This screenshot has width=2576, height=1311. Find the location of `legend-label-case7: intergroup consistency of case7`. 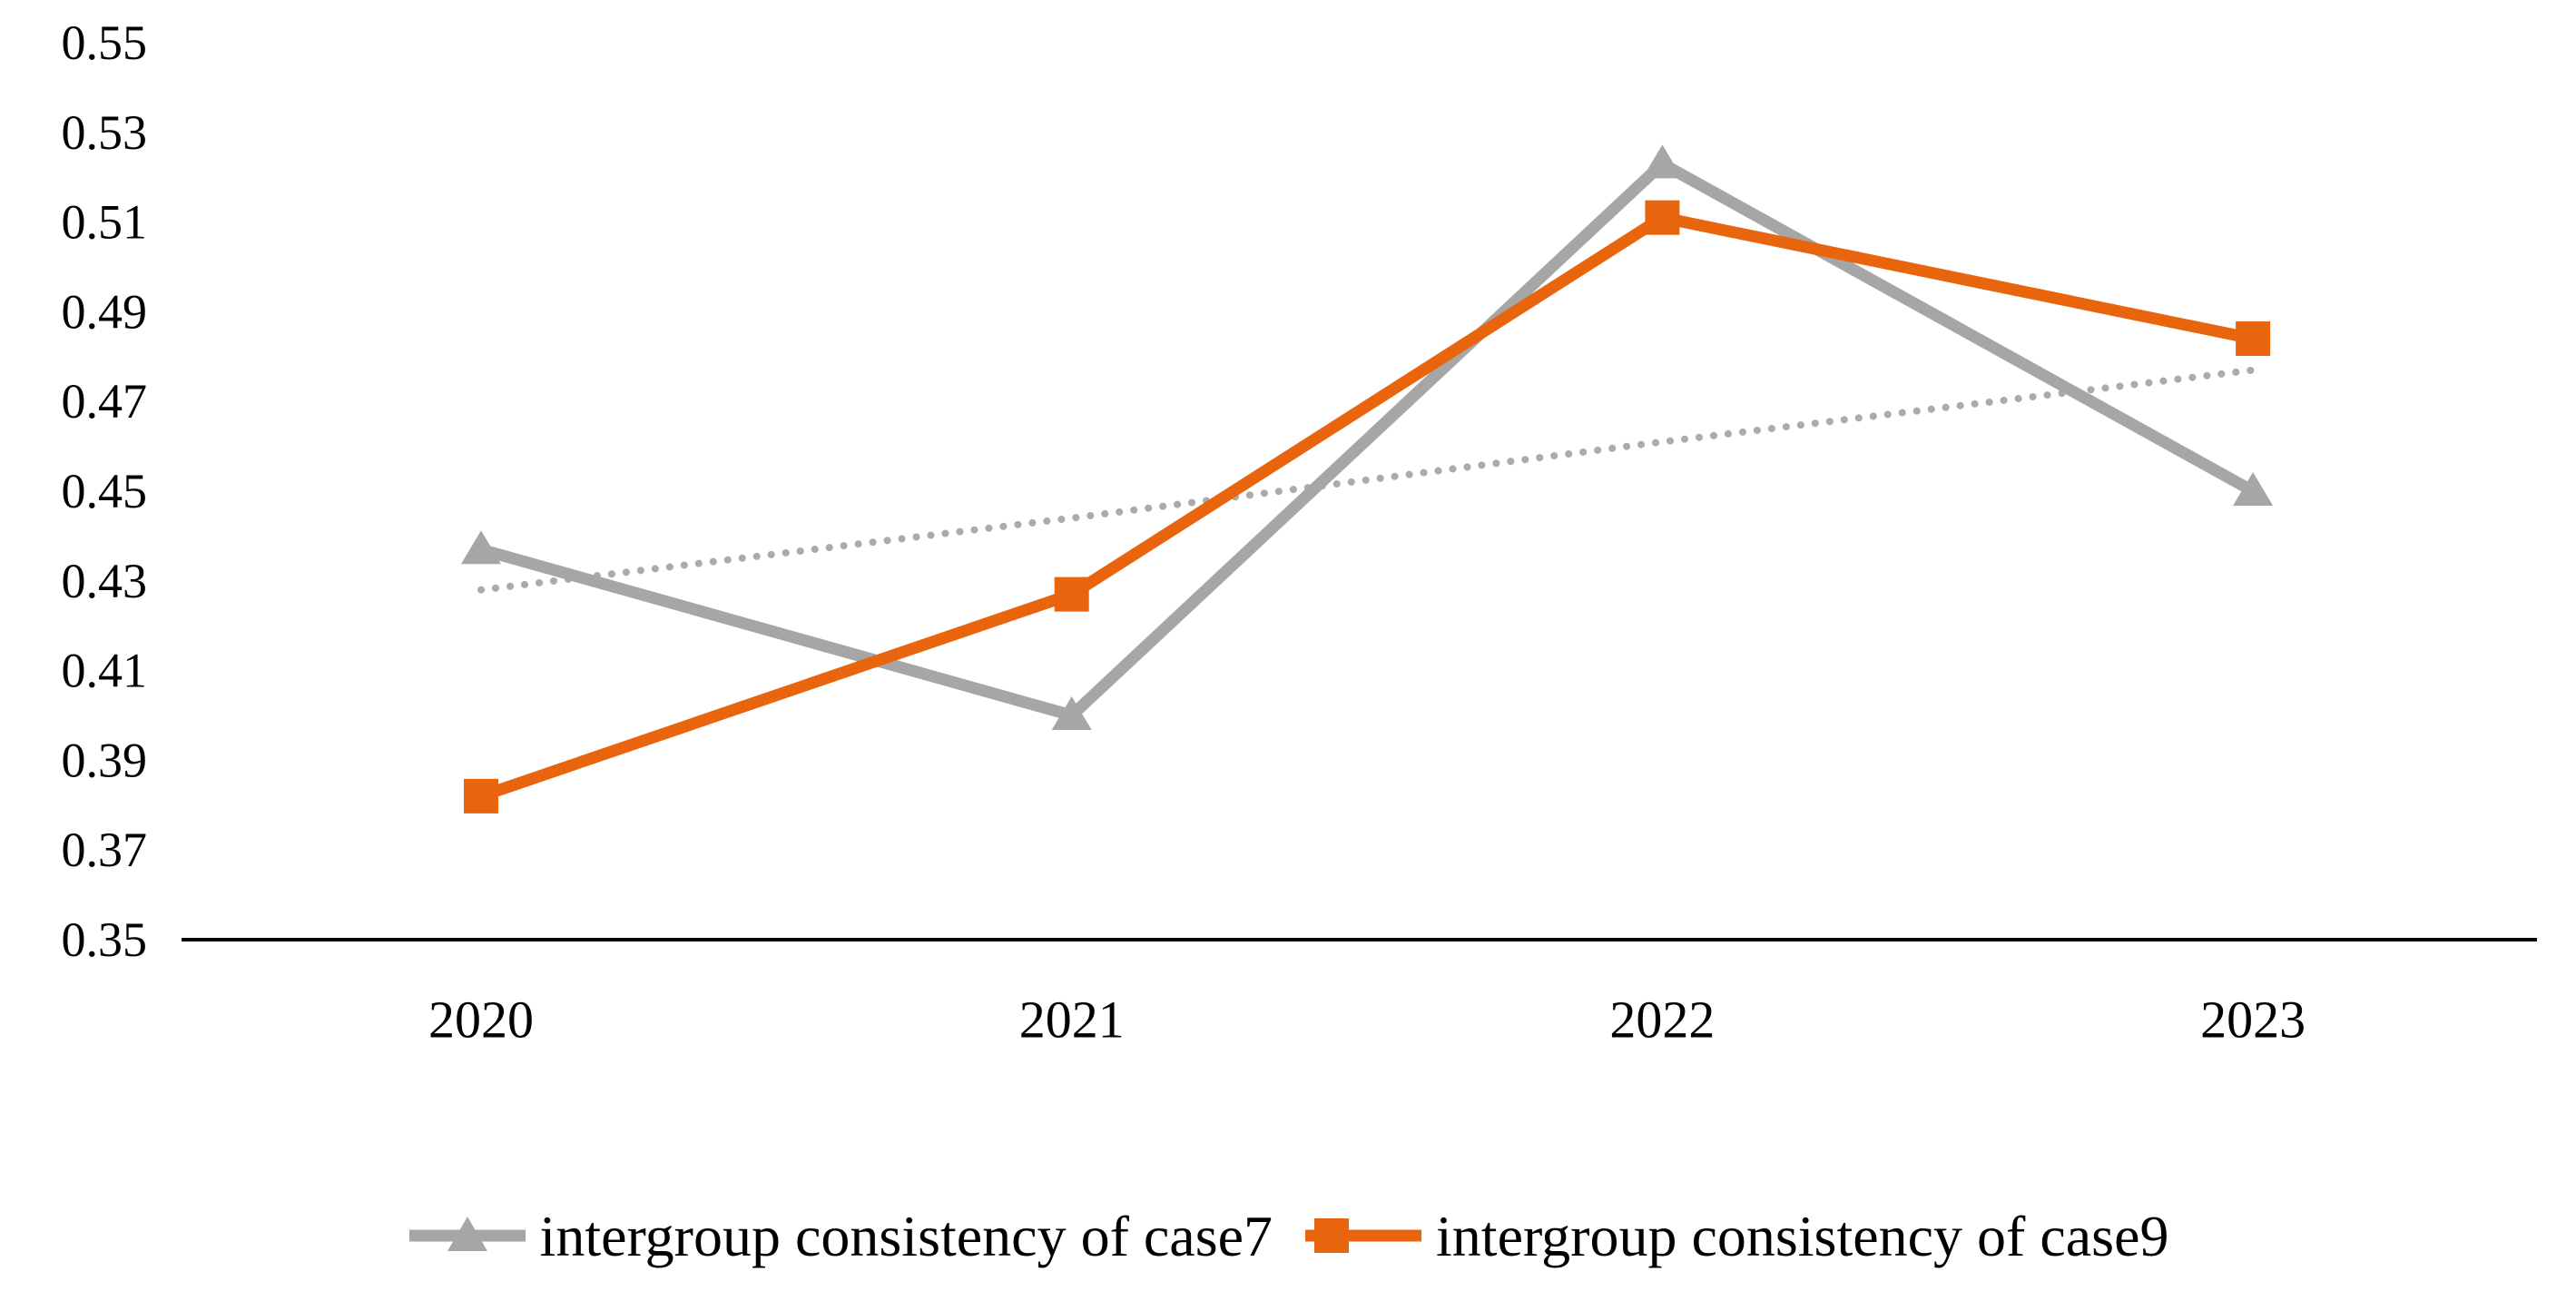

legend-label-case7: intergroup consistency of case7 is located at coordinates (906, 1236).